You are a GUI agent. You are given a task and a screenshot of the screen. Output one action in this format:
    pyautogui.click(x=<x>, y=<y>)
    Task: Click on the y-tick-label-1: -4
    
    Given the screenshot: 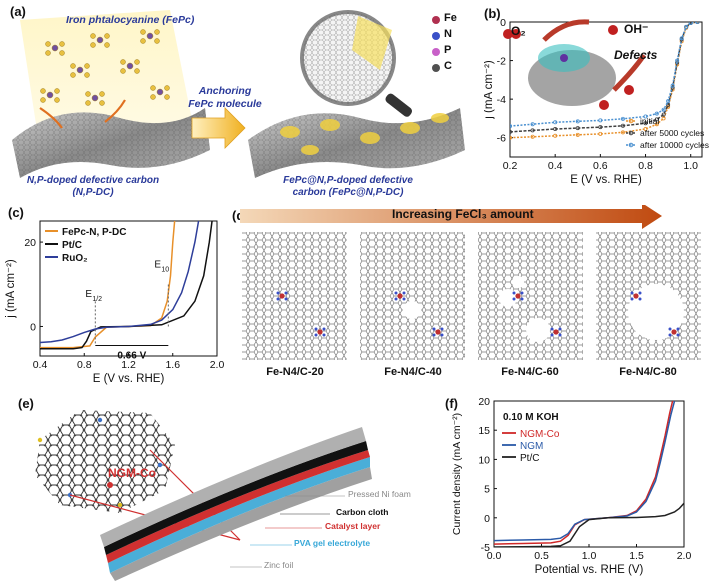 What is the action you would take?
    pyautogui.click(x=501, y=100)
    